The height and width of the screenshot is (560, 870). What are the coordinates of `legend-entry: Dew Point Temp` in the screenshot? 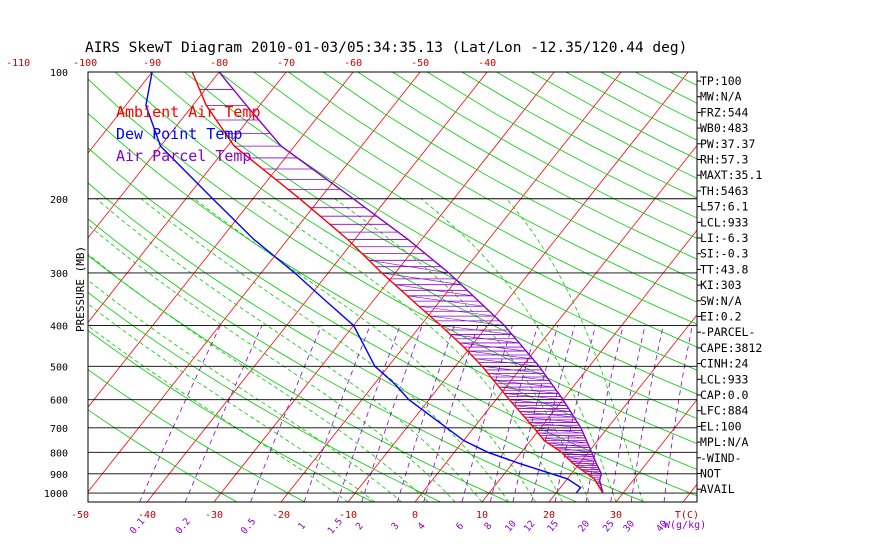 It's located at (179, 134).